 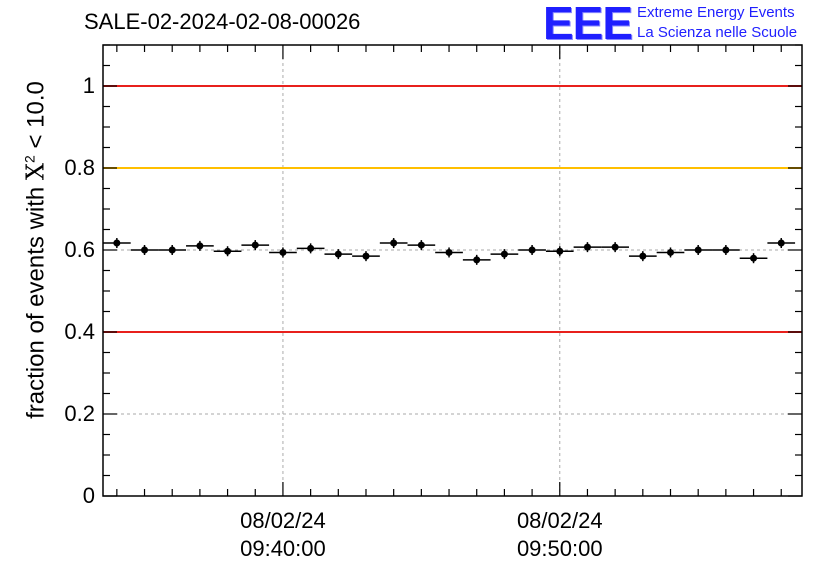 I want to click on x-tick-time: 09:50:00, so click(x=559, y=548).